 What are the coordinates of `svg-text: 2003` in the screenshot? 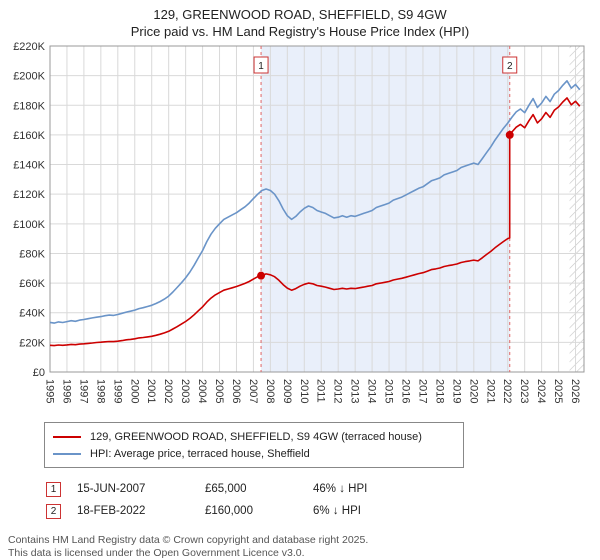 It's located at (185, 391).